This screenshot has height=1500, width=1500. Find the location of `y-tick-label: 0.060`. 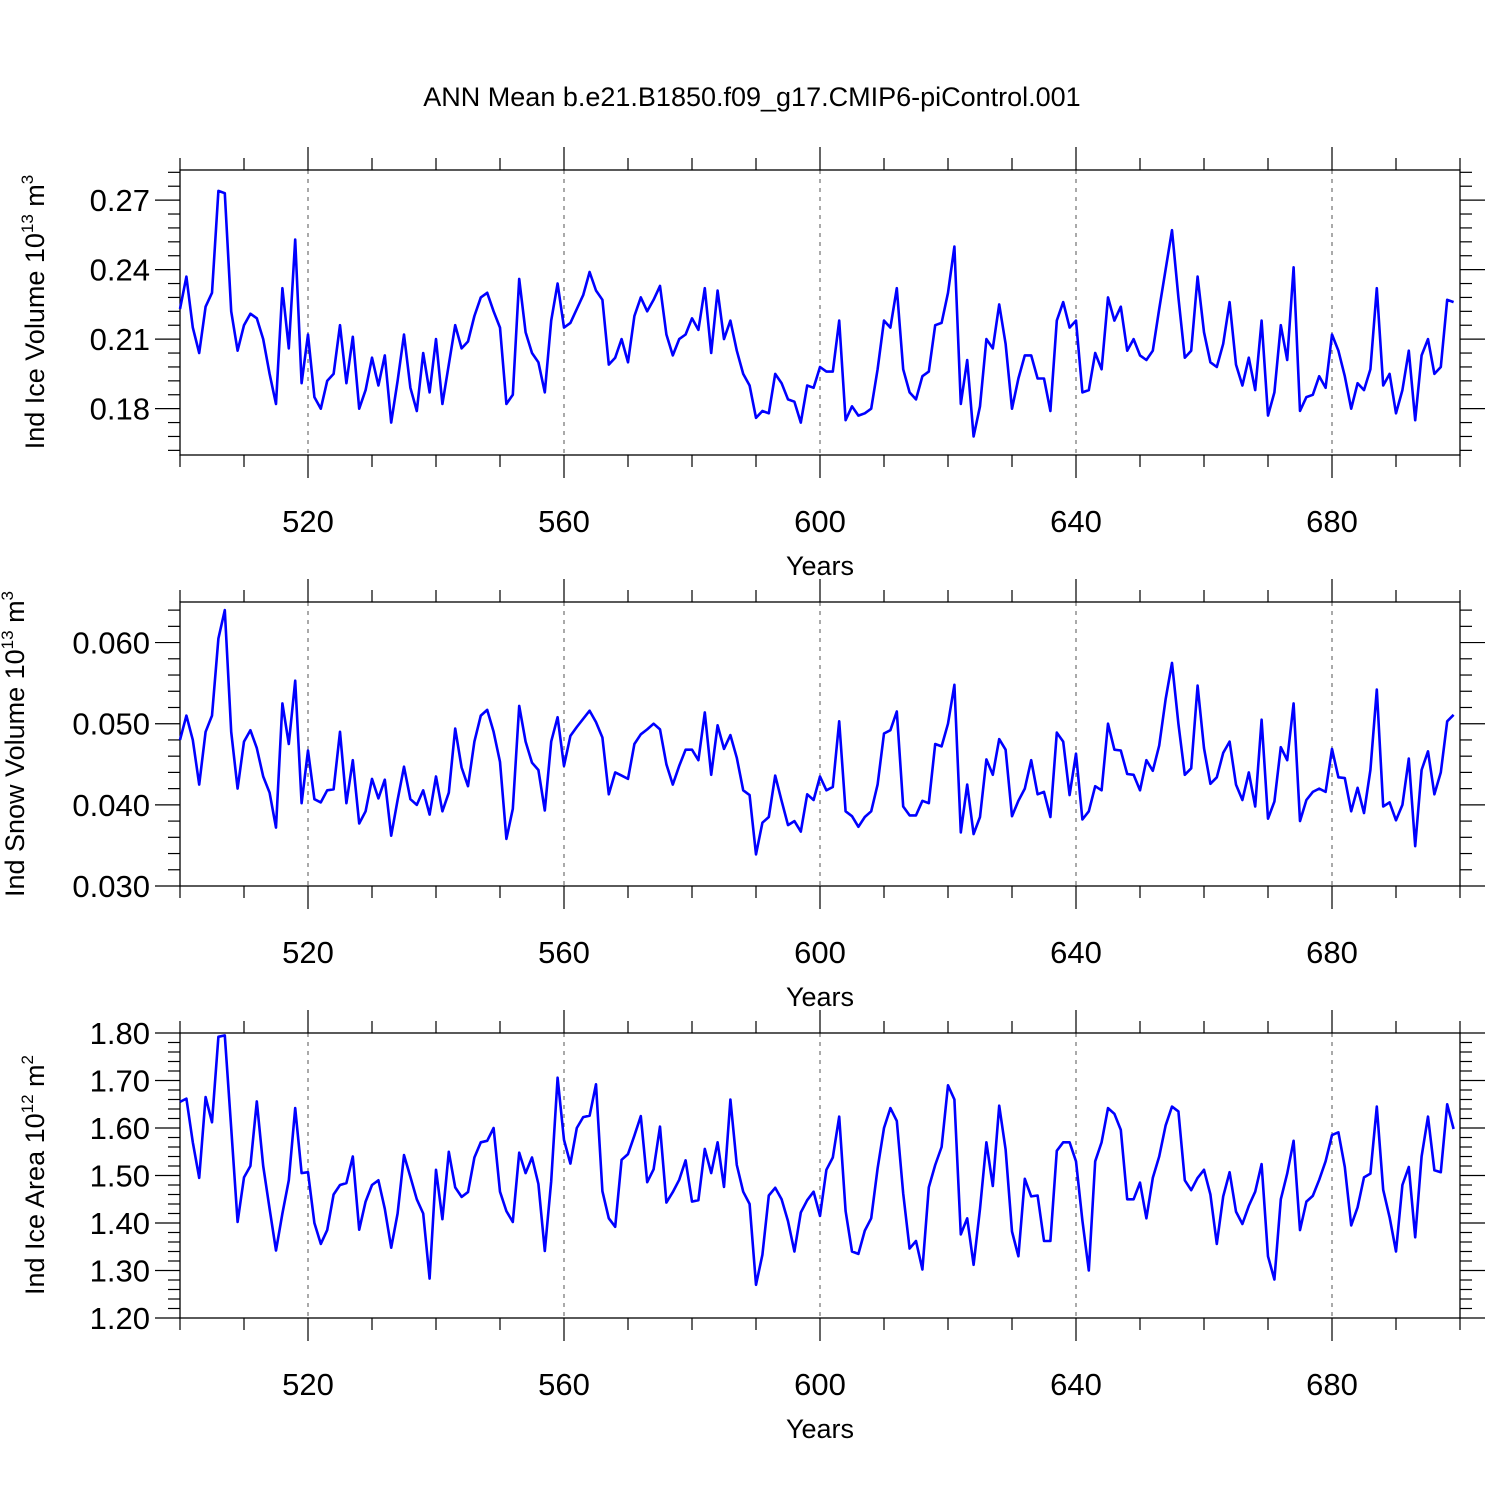

y-tick-label: 0.060 is located at coordinates (111, 643).